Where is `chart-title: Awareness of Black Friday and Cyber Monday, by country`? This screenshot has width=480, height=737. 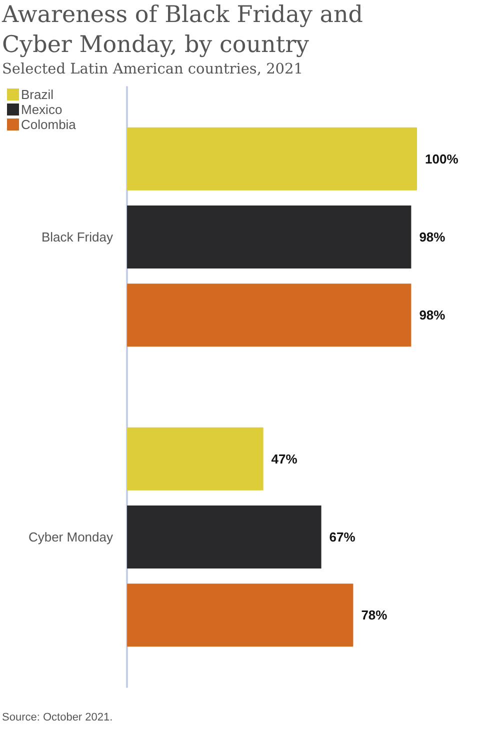 chart-title: Awareness of Black Friday and Cyber Monday, by country is located at coordinates (185, 30).